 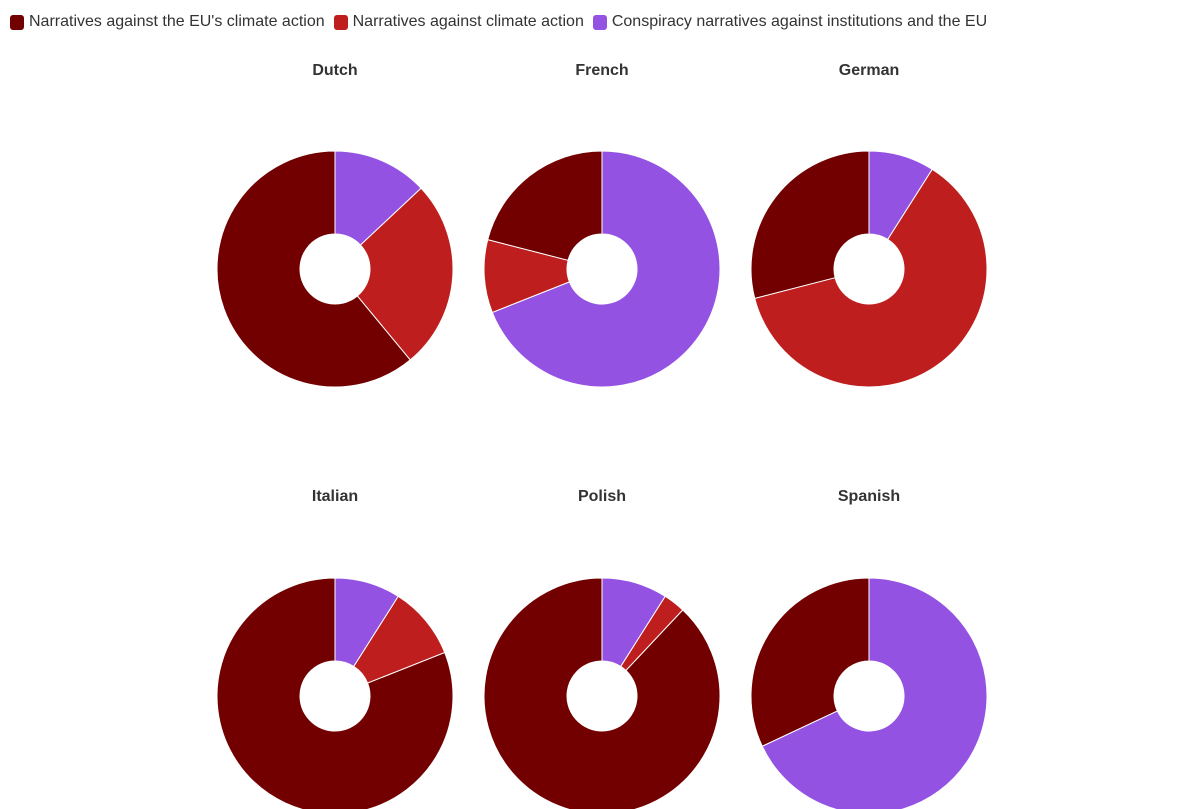 I want to click on legend-label-climate: Narratives against climate action, so click(x=468, y=21).